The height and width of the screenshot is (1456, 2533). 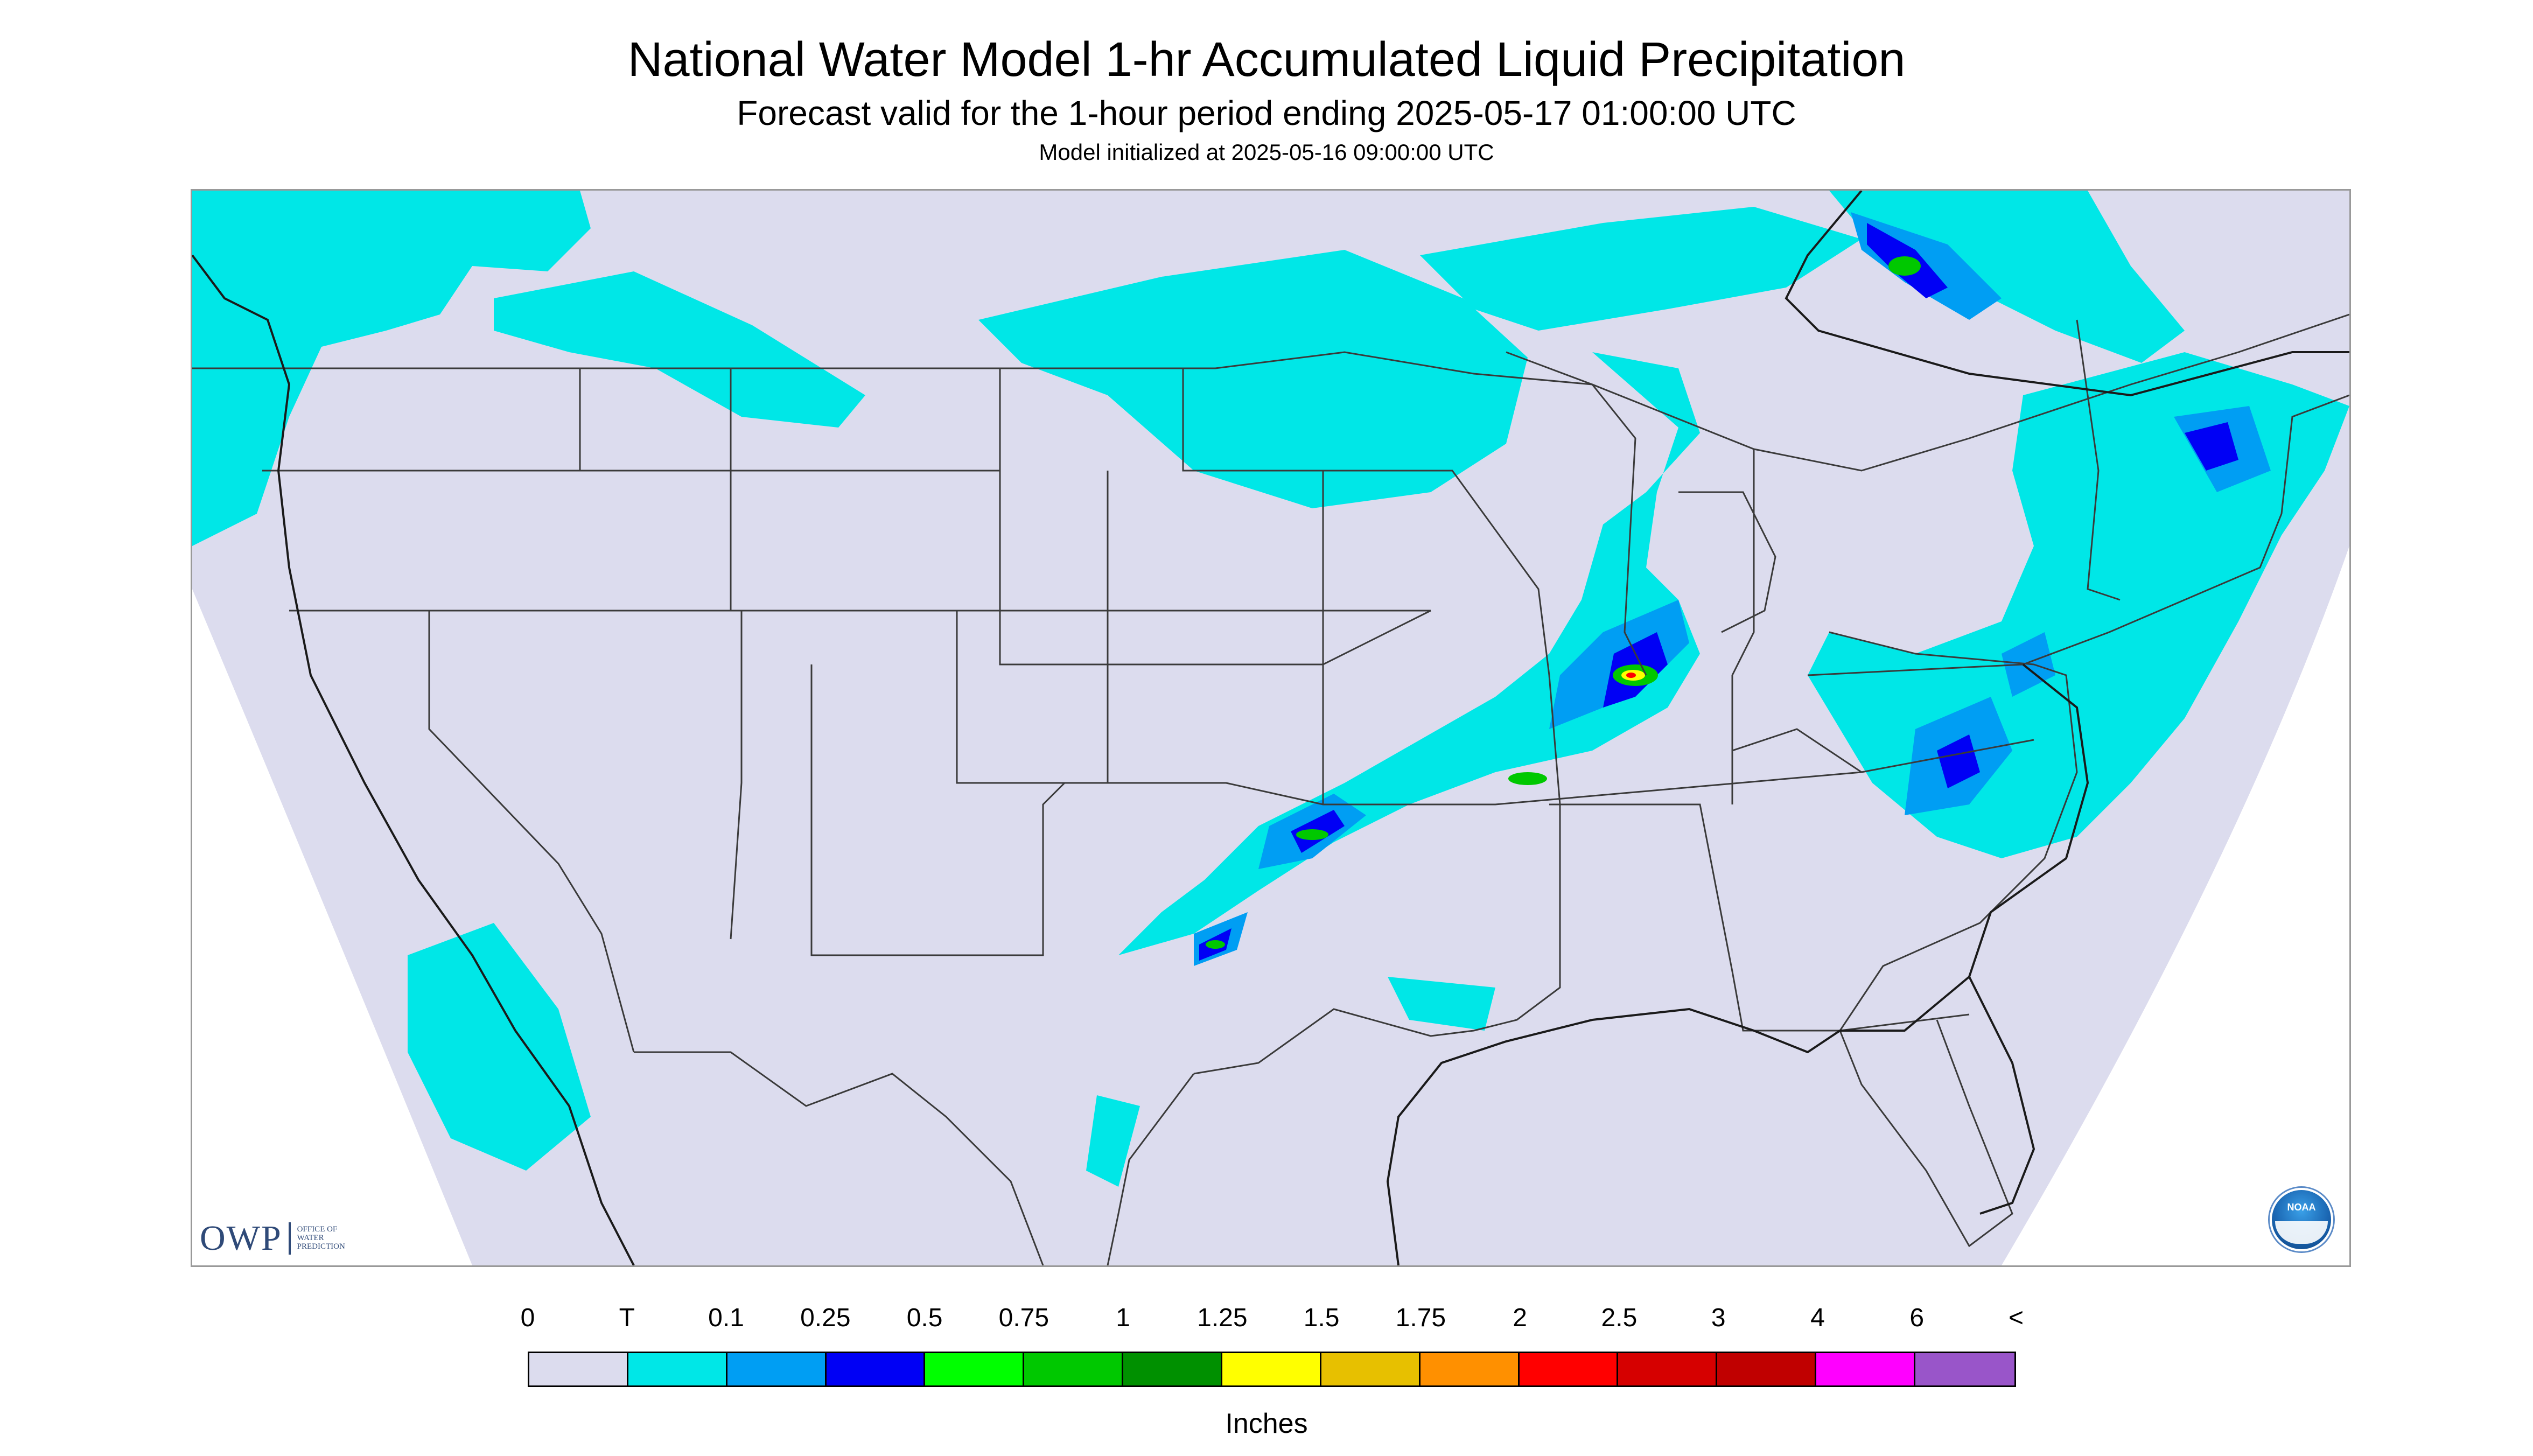 I want to click on owp-logo-separator, so click(x=290, y=1238).